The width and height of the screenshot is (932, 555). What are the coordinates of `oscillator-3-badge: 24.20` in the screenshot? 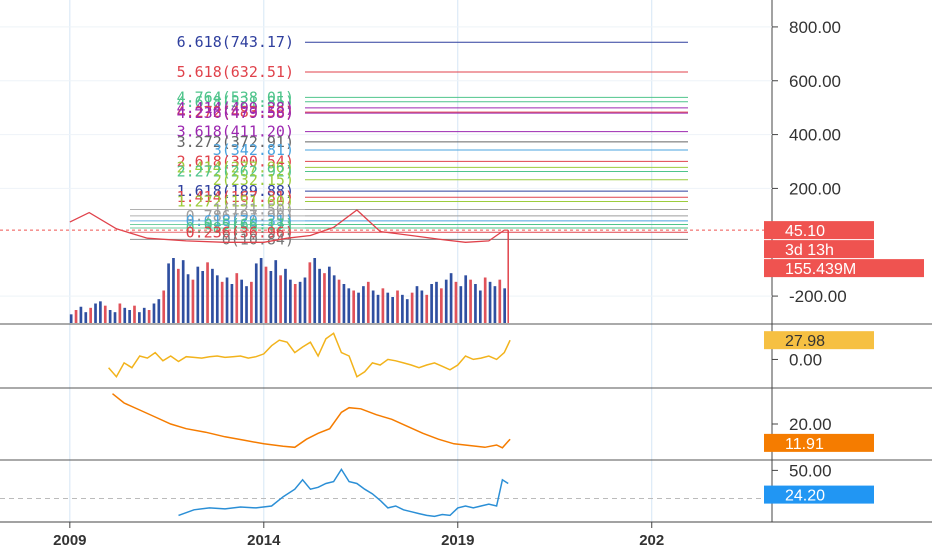 It's located at (805, 496).